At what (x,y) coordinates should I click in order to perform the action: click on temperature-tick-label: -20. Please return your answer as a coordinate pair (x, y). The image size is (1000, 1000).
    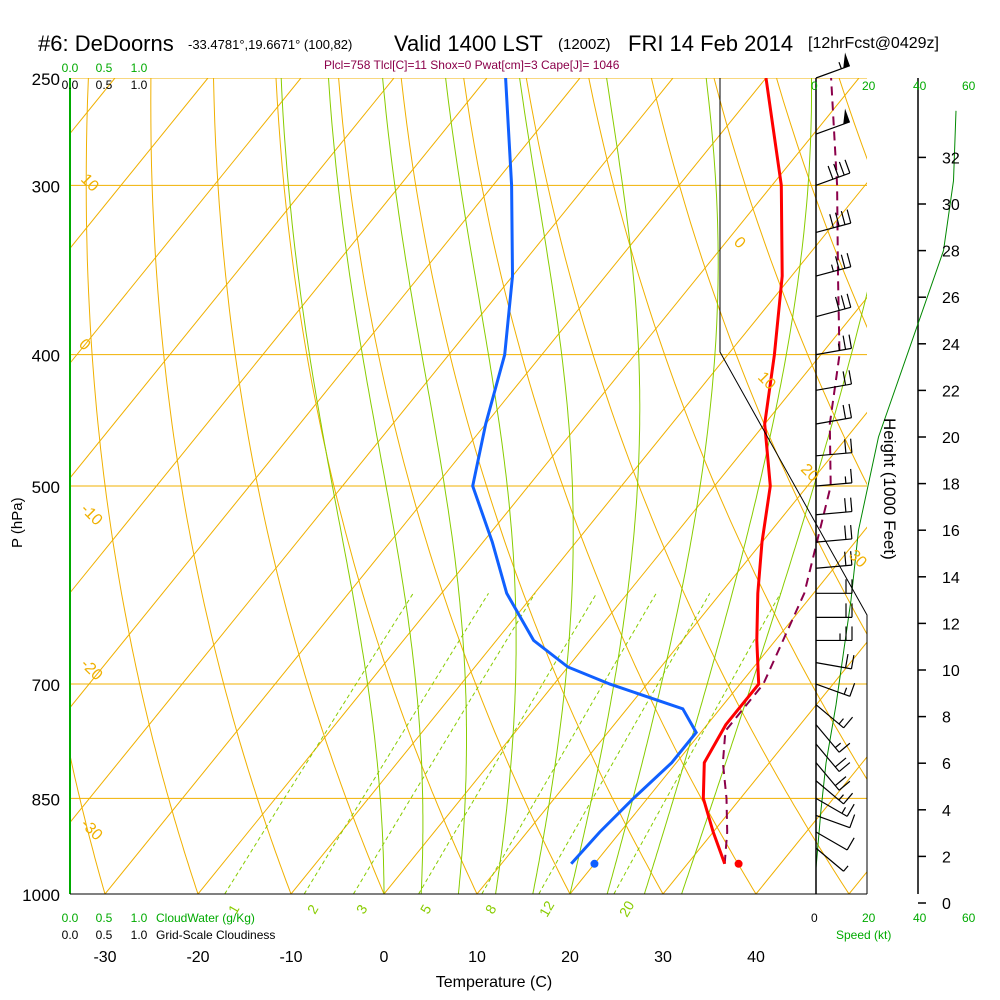
    Looking at the image, I should click on (197, 957).